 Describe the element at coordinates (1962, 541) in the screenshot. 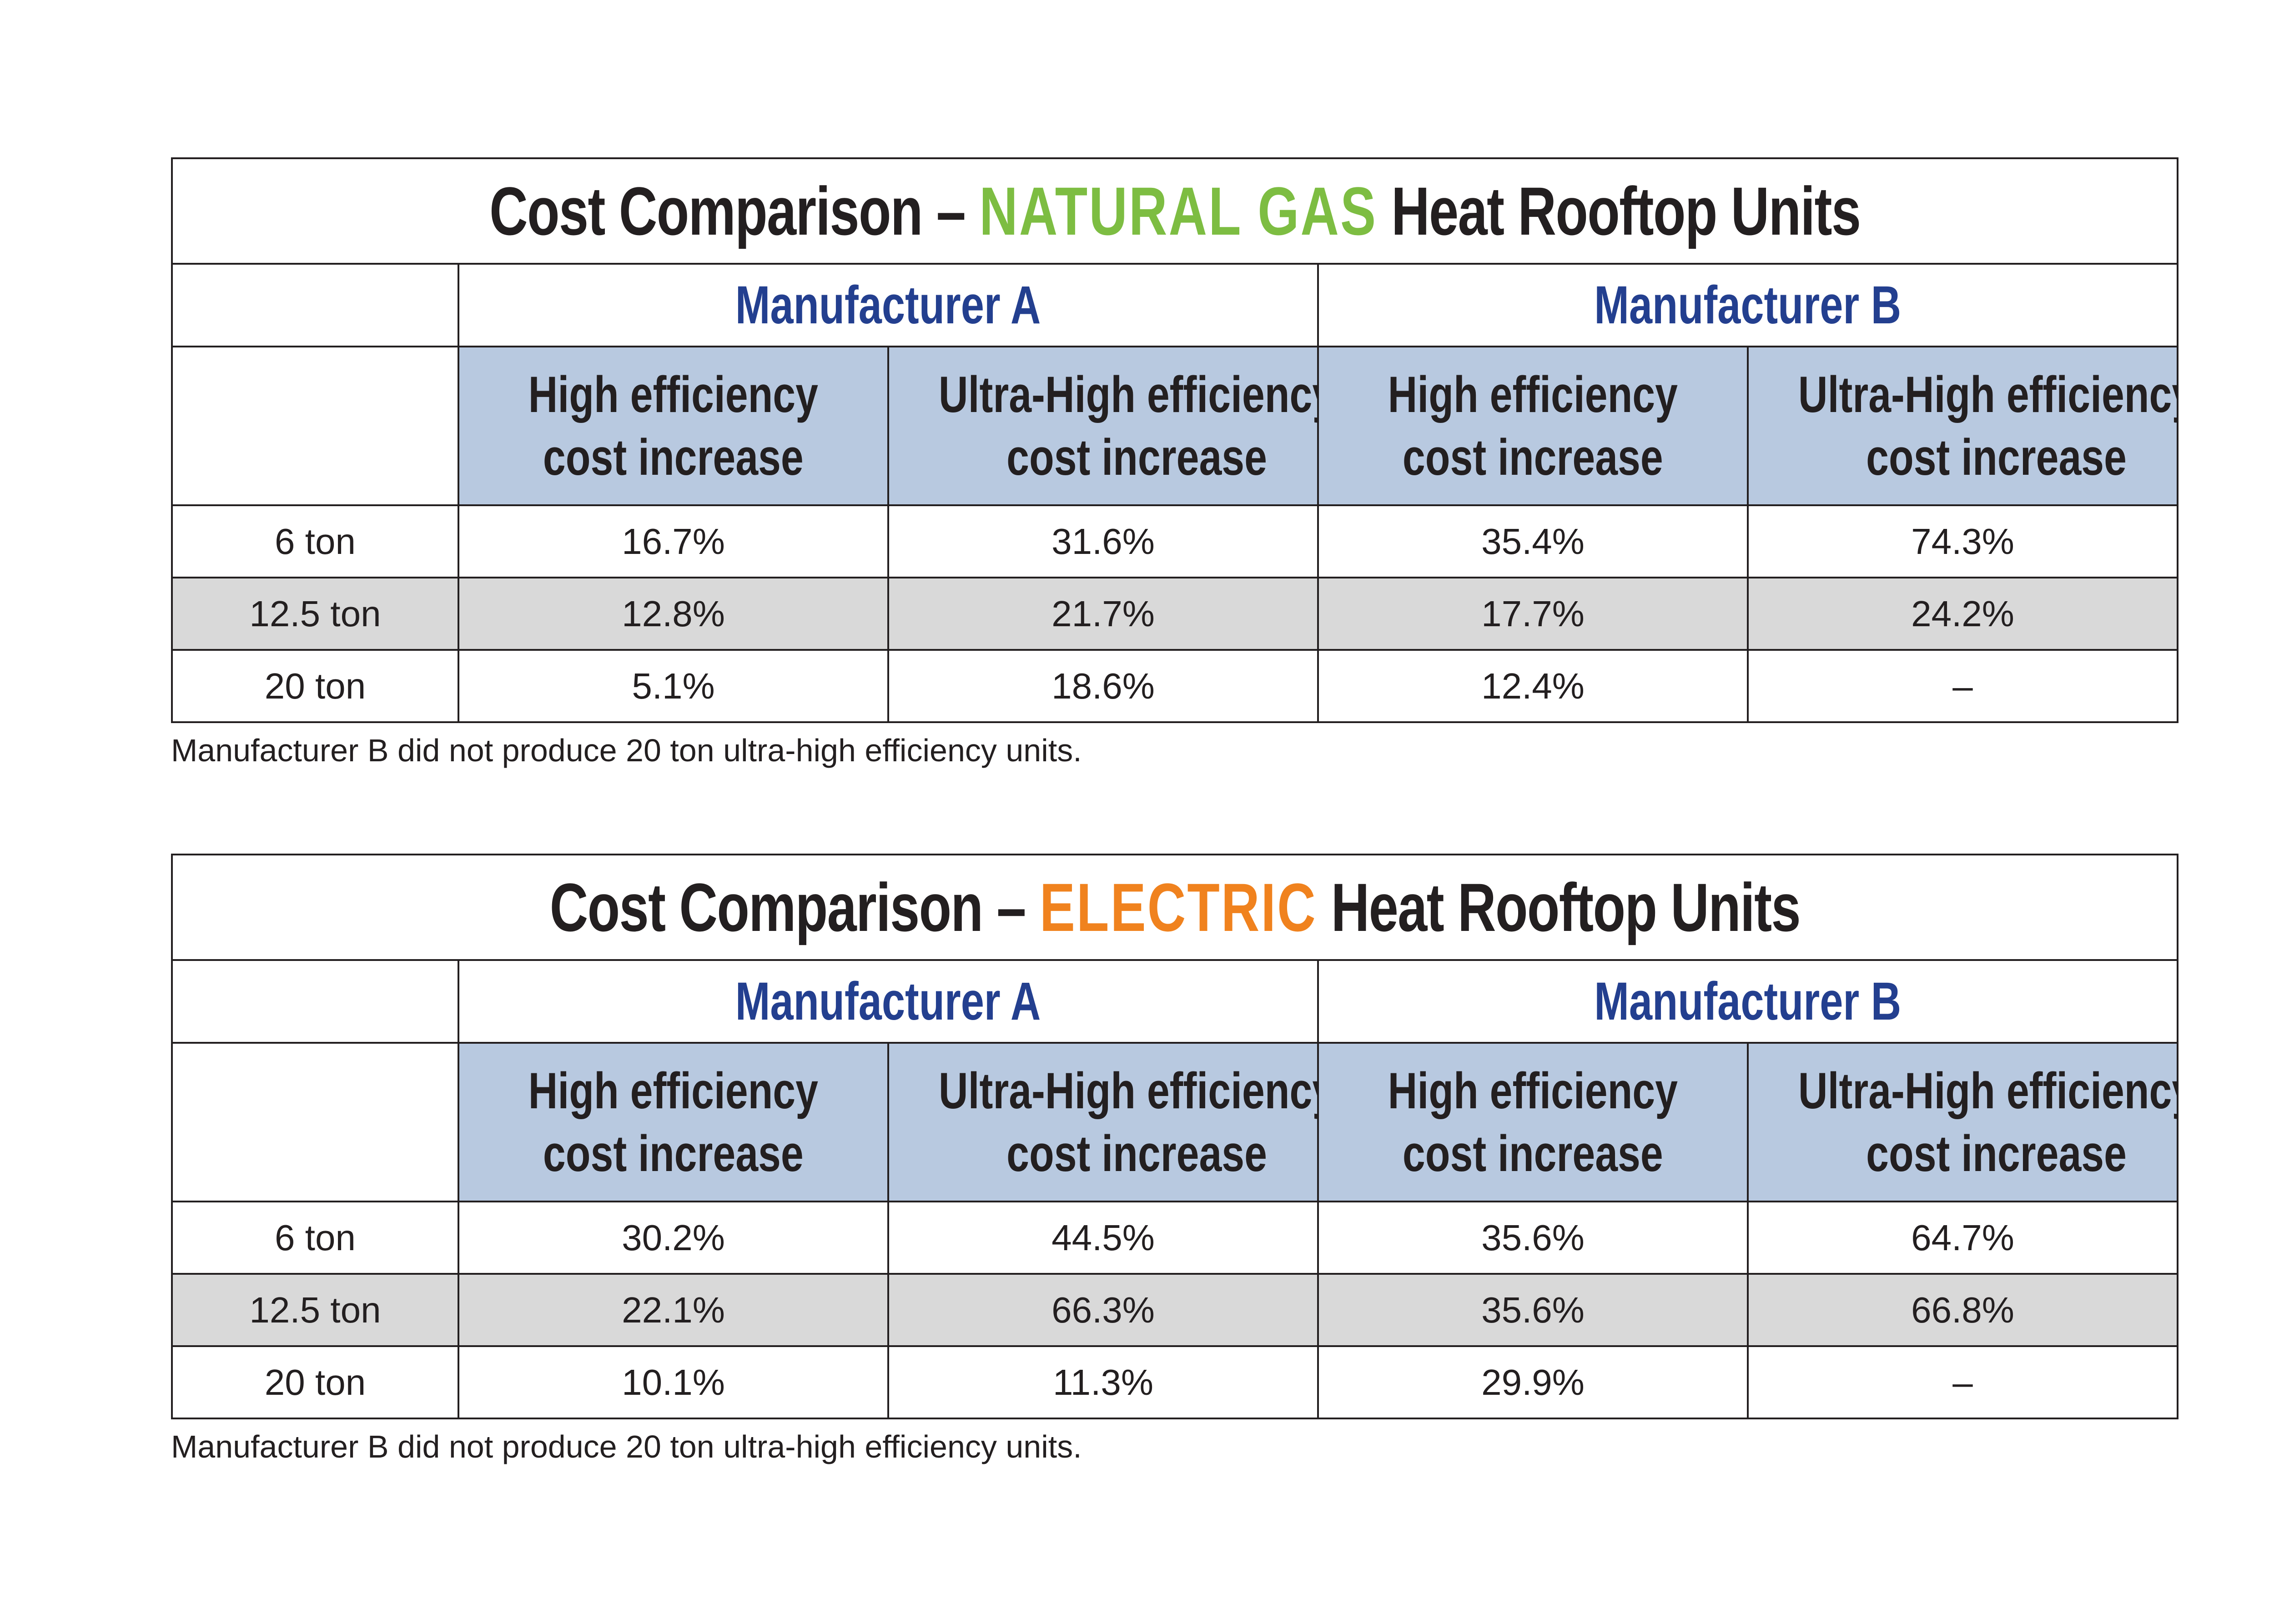

I see `table-cell: 74.3%` at that location.